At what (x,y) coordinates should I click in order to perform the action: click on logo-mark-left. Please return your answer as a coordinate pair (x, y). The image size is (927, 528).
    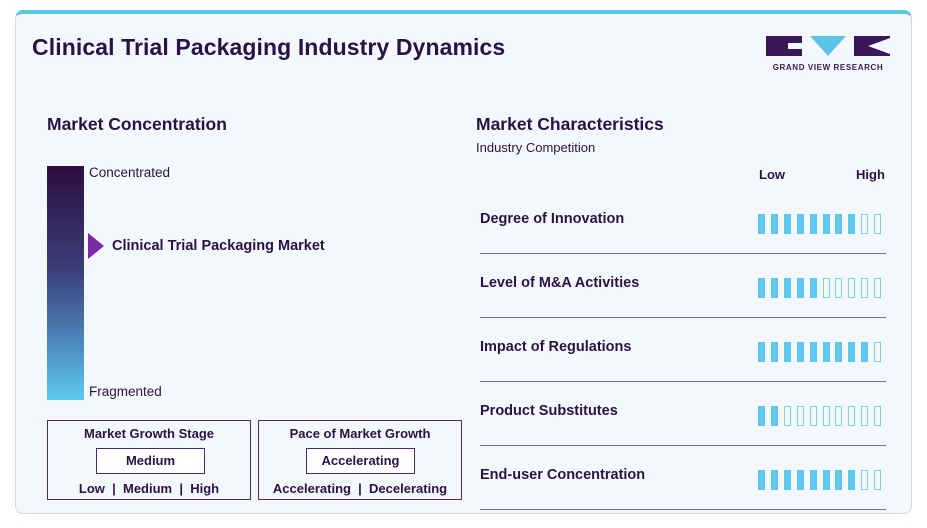
    Looking at the image, I should click on (784, 46).